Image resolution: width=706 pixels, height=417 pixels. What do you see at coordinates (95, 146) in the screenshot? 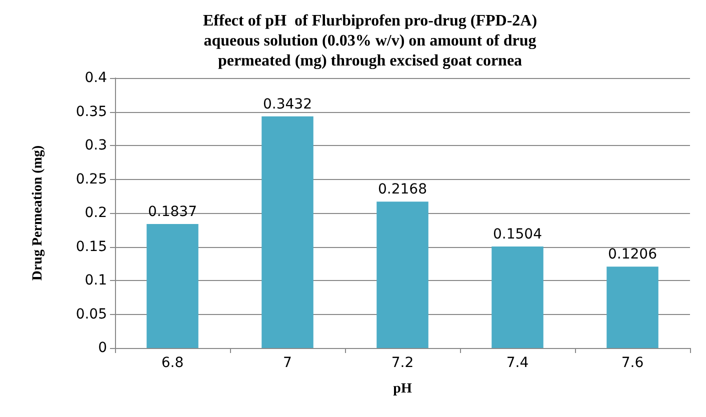
I see `y-tick-label: 0.3` at bounding box center [95, 146].